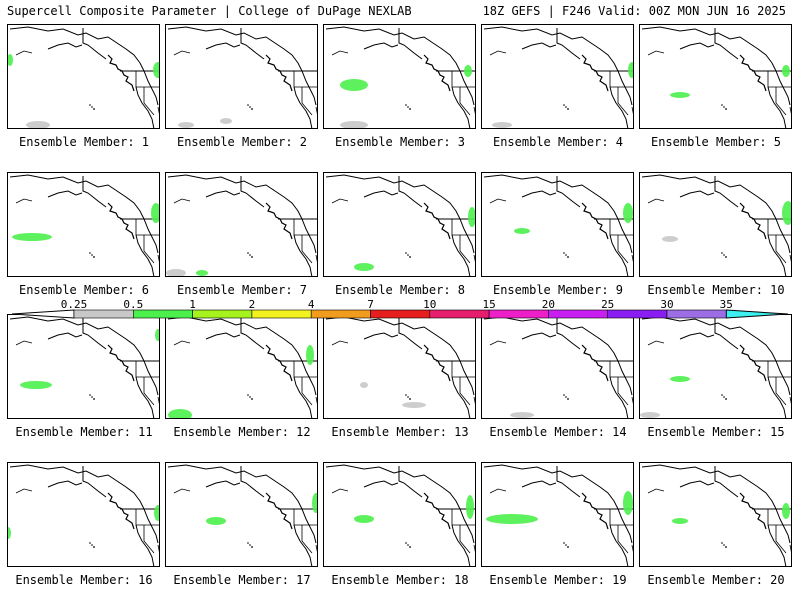  What do you see at coordinates (242, 432) in the screenshot?
I see `member-label: Ensemble Member: 12` at bounding box center [242, 432].